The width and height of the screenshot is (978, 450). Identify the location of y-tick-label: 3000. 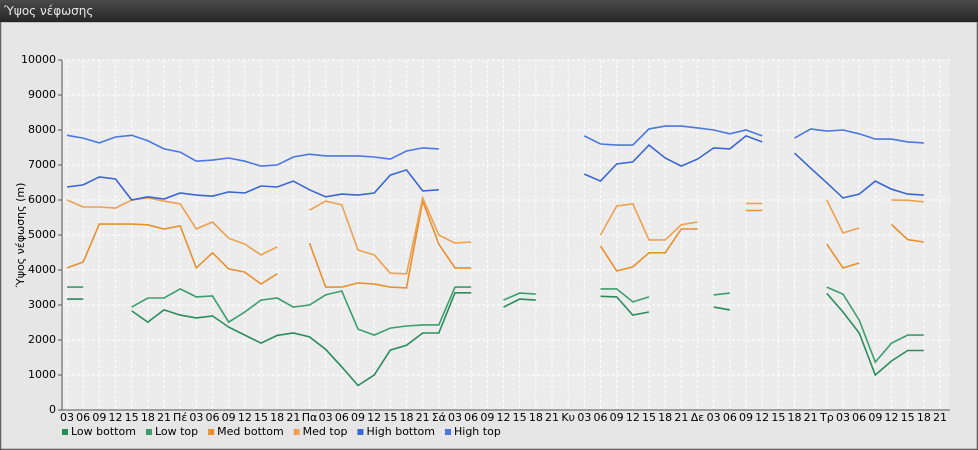
(42, 304).